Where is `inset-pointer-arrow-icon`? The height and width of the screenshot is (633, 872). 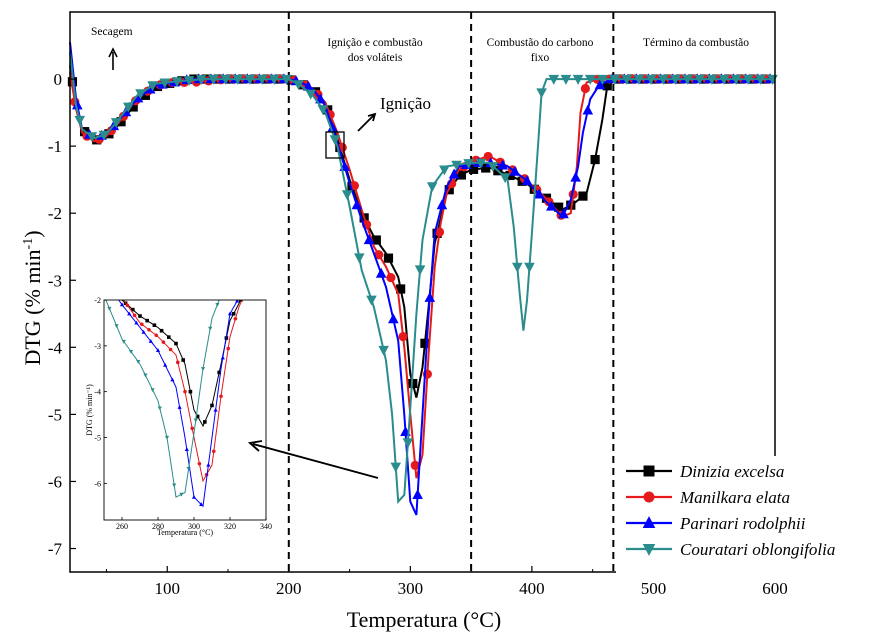
inset-pointer-arrow-icon is located at coordinates (313, 459).